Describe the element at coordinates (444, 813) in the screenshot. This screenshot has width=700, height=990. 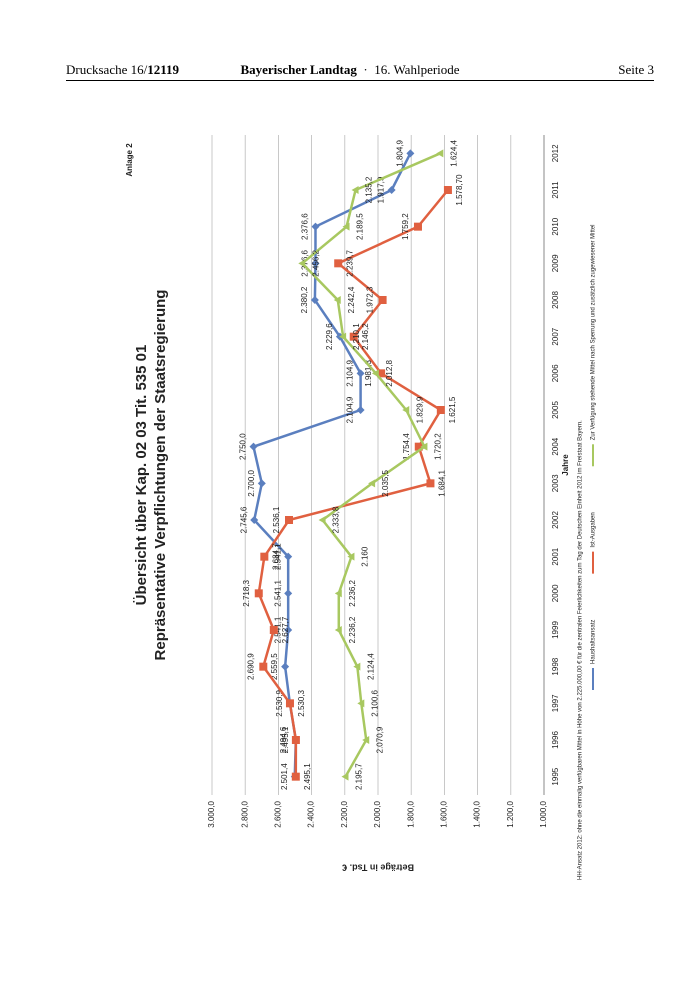
I see `y-tick-label: 1.600,0` at that location.